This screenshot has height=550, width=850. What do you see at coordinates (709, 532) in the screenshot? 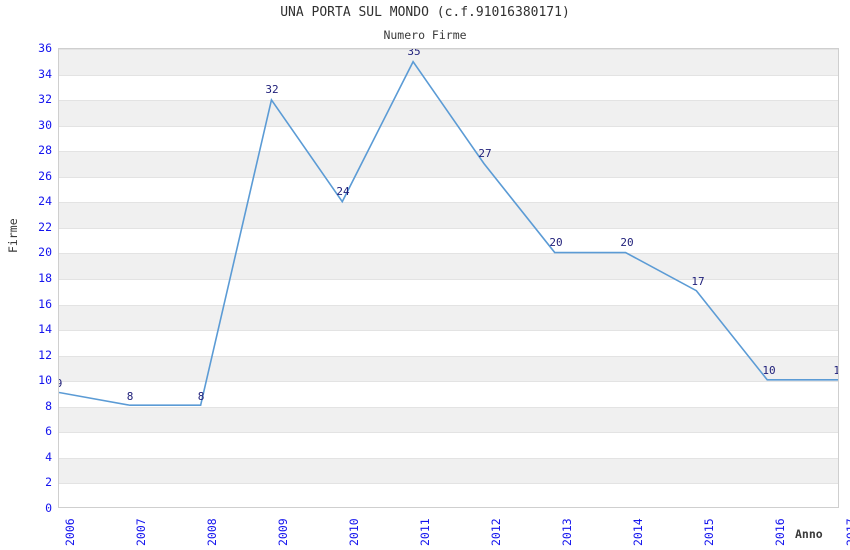
I see `x-tick-label: 2015` at bounding box center [709, 532].